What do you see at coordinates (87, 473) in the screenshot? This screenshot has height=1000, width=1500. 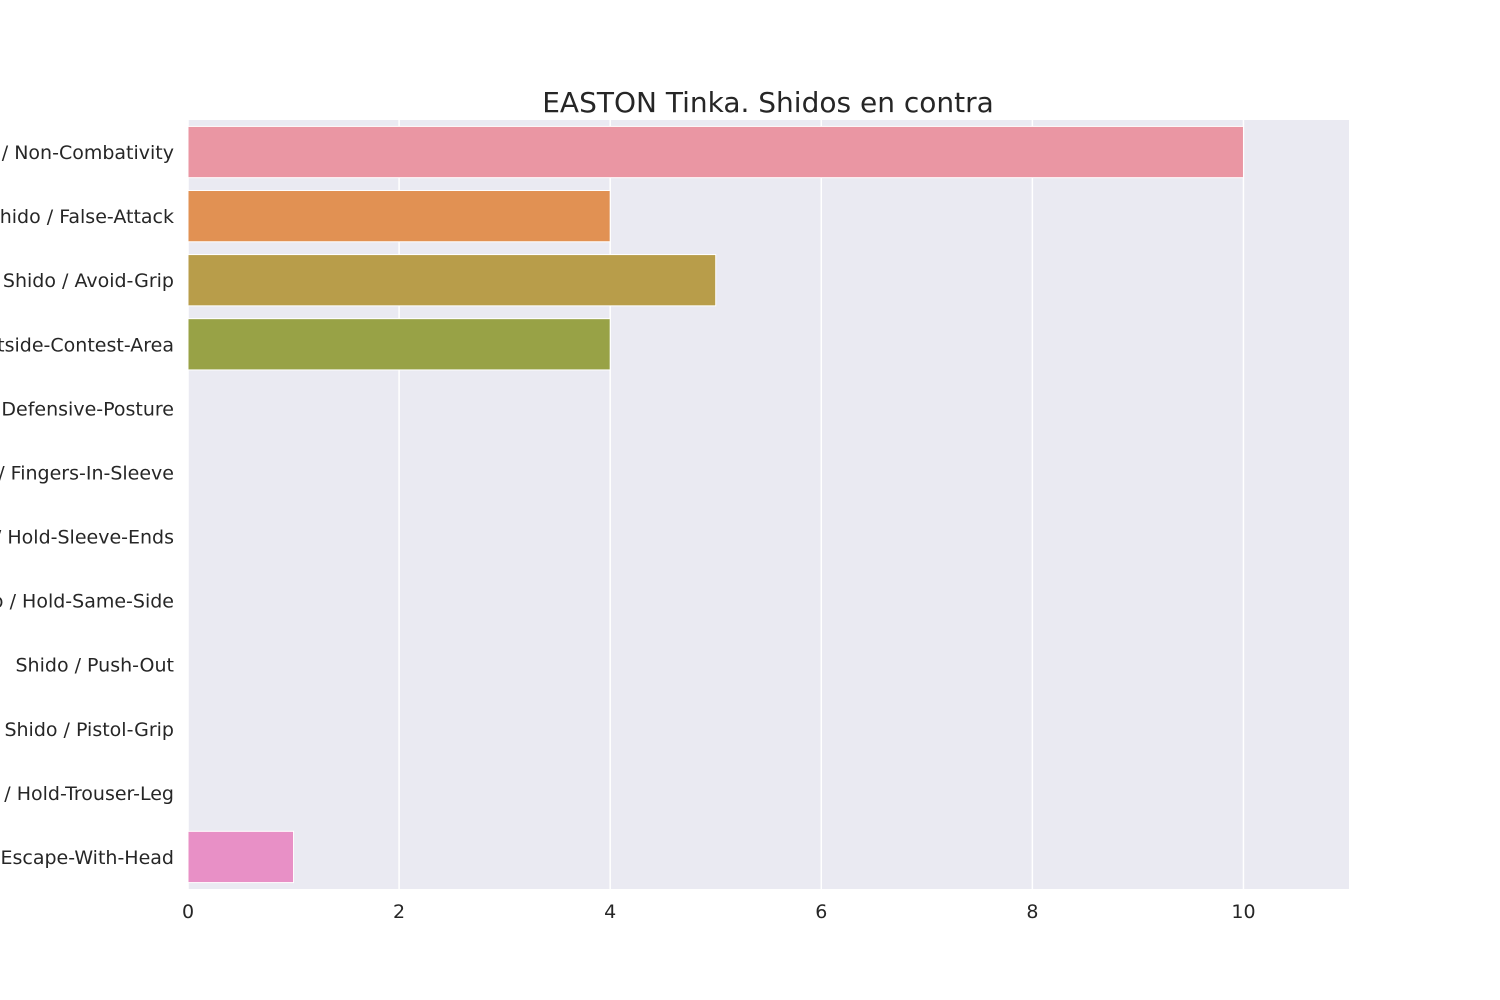 I see `y-tick-label: Shido / Fingers-In-Sleeve` at bounding box center [87, 473].